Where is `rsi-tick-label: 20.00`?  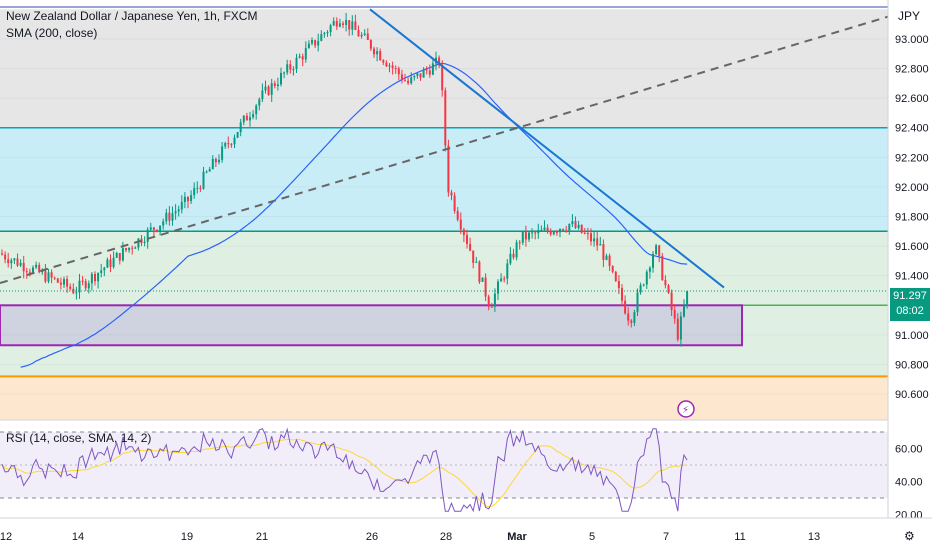 rsi-tick-label: 20.00 is located at coordinates (909, 516).